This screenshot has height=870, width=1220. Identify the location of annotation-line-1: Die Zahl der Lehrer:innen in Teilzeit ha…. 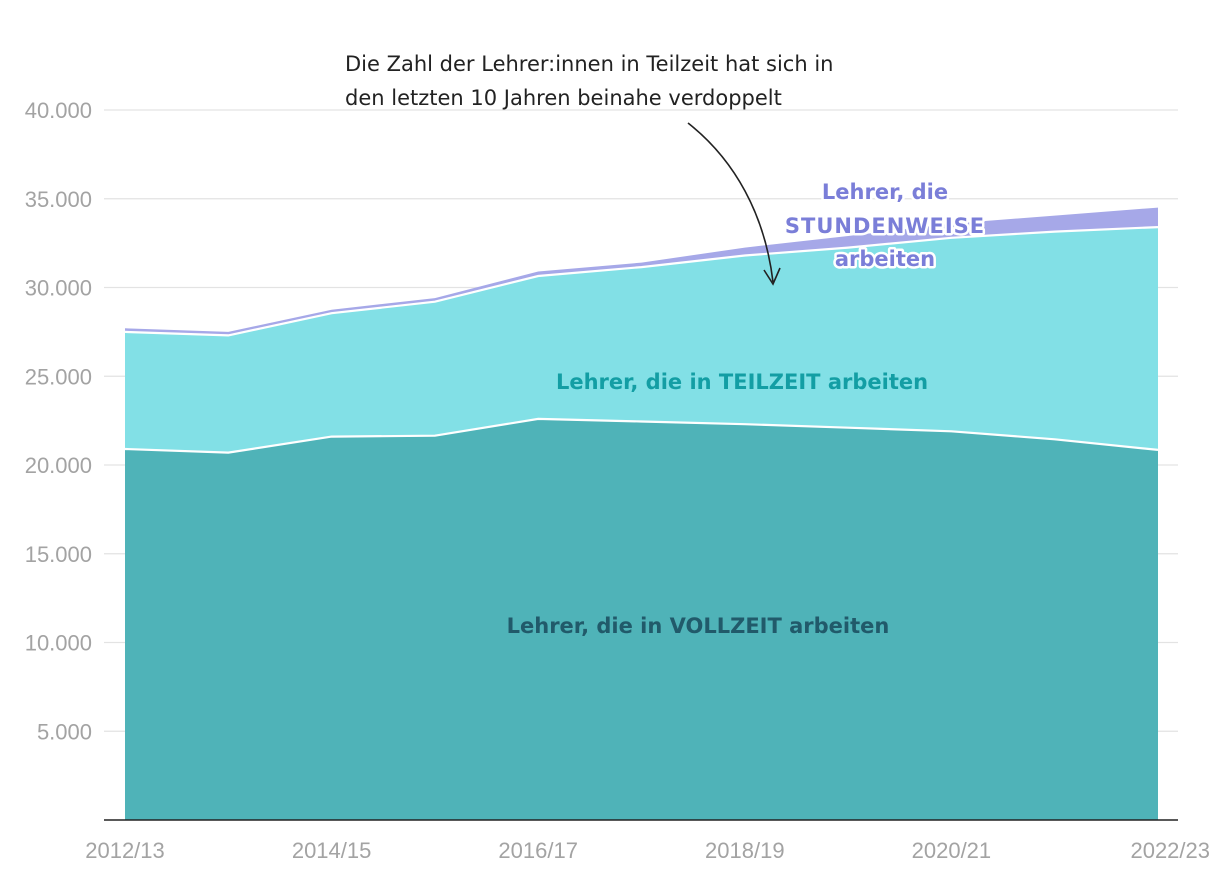
(589, 64).